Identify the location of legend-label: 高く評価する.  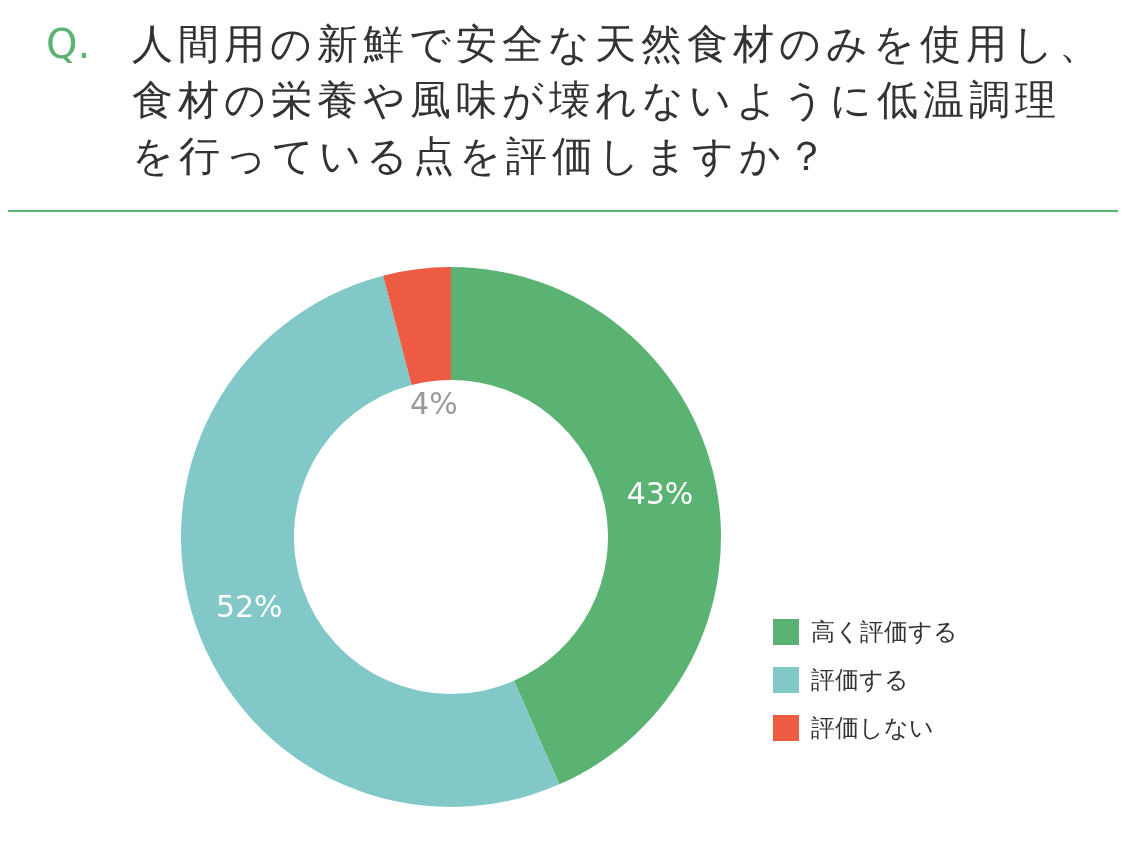
(884, 632).